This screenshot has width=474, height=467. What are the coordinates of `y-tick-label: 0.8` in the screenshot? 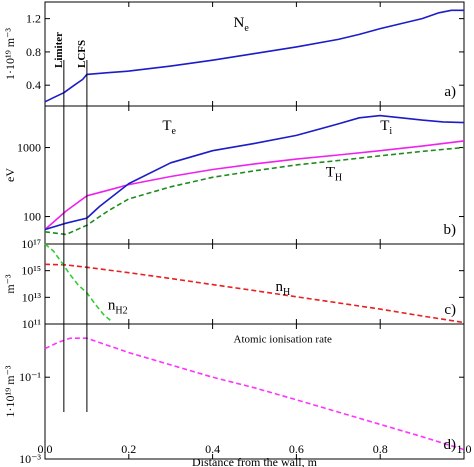 It's located at (33, 52).